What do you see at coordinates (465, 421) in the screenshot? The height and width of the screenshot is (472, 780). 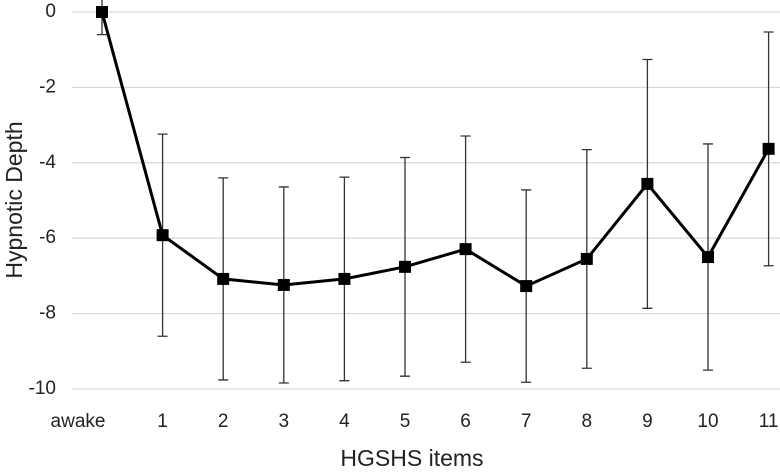 I see `x-tick-label: 6` at bounding box center [465, 421].